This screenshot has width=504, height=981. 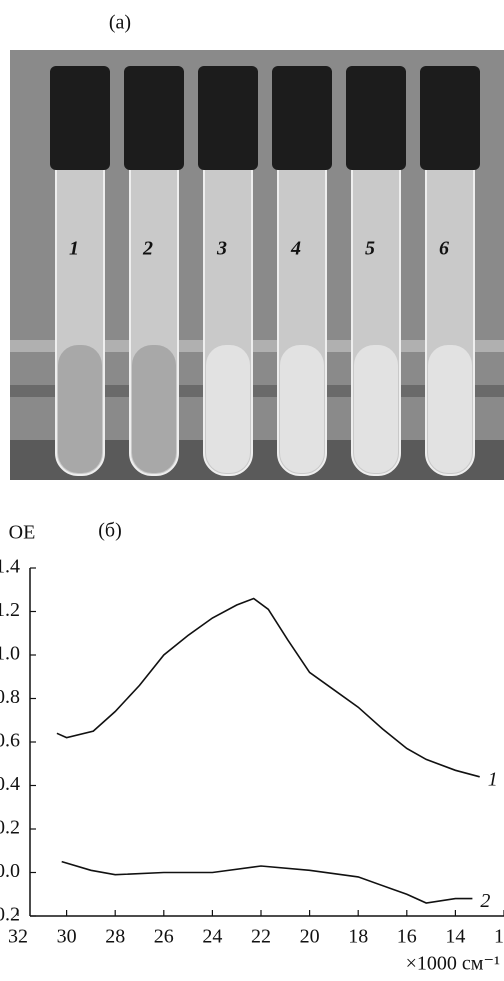 I want to click on x-tick-label: 24, so click(x=212, y=937).